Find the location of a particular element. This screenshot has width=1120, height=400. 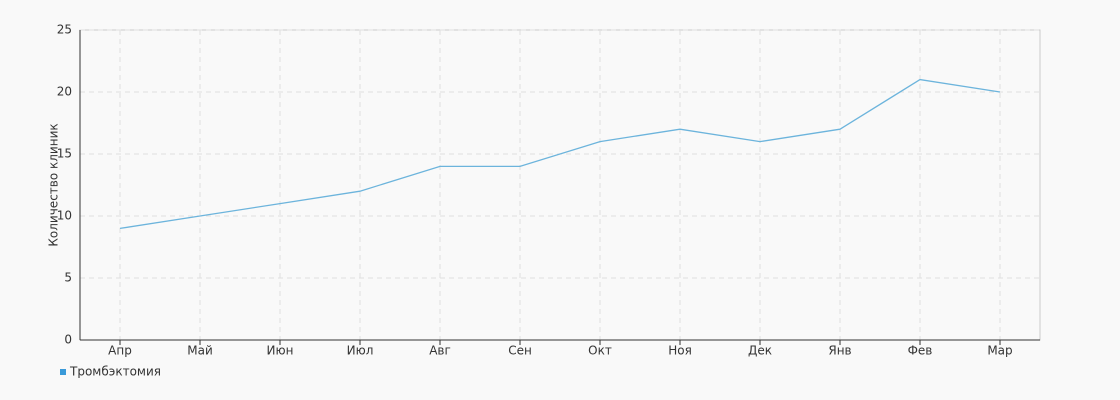

x-tick-label: Авг is located at coordinates (440, 351).